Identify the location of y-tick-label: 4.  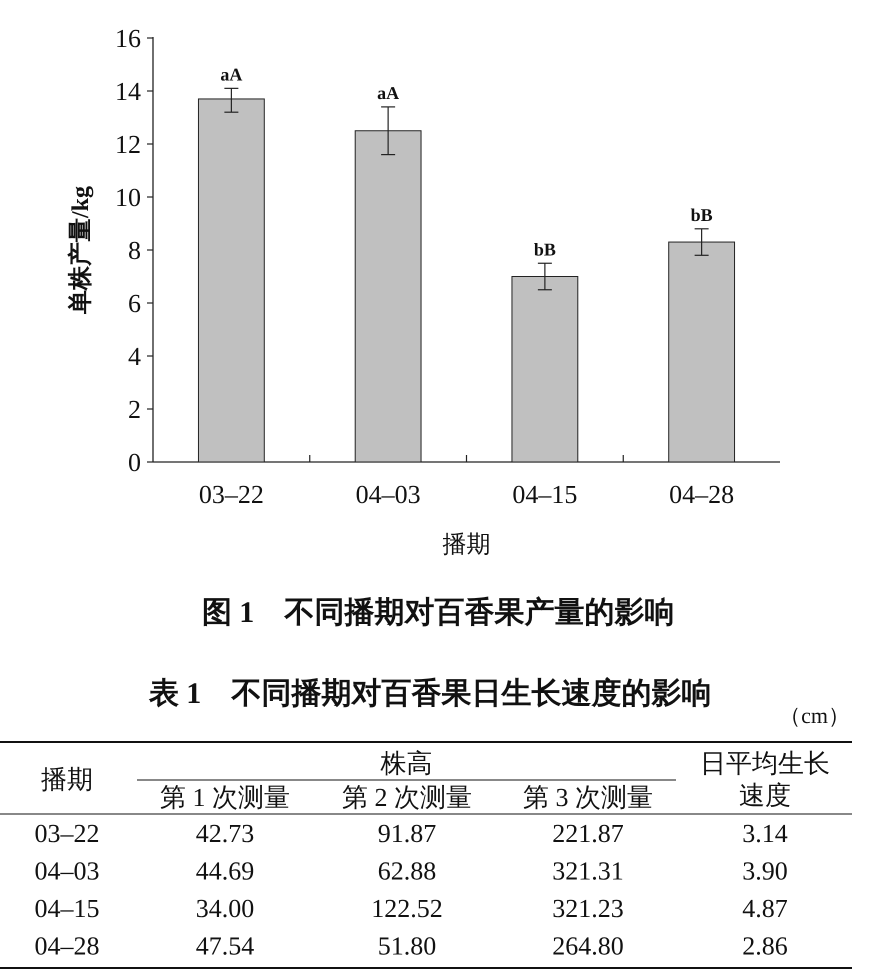
(134, 356).